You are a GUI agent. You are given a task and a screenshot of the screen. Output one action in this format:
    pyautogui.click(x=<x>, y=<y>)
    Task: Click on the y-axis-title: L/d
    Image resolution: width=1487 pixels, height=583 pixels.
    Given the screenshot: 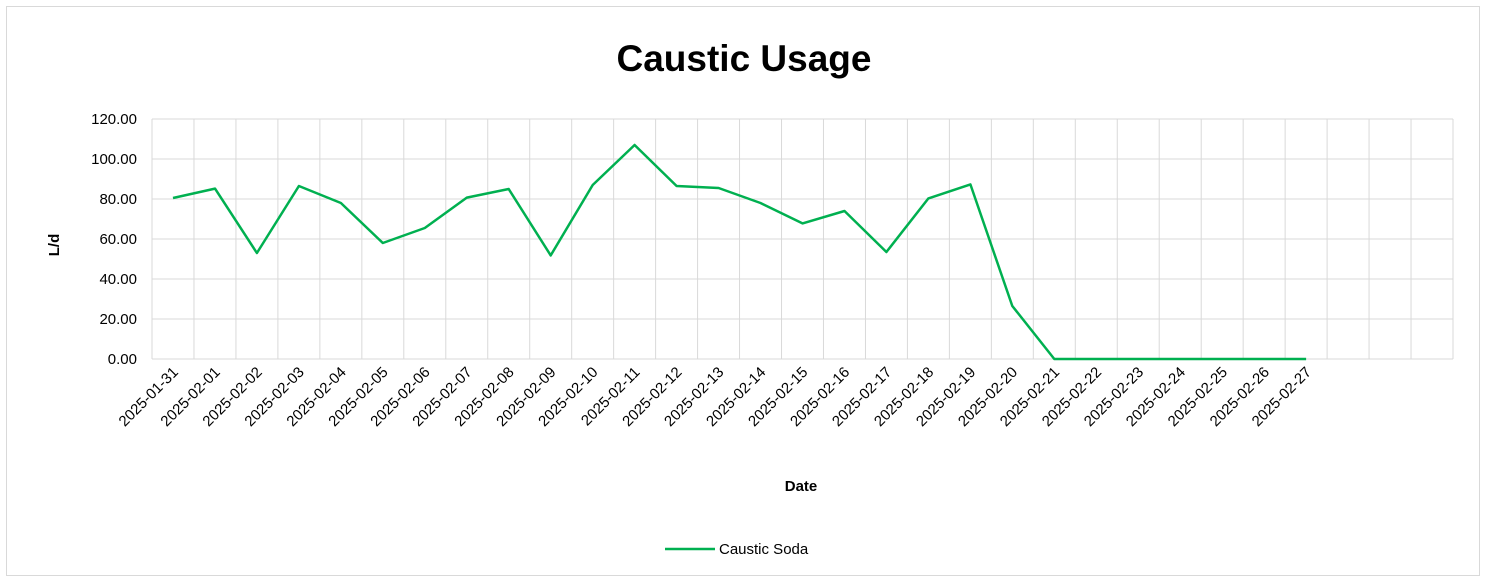 What is the action you would take?
    pyautogui.click(x=54, y=245)
    